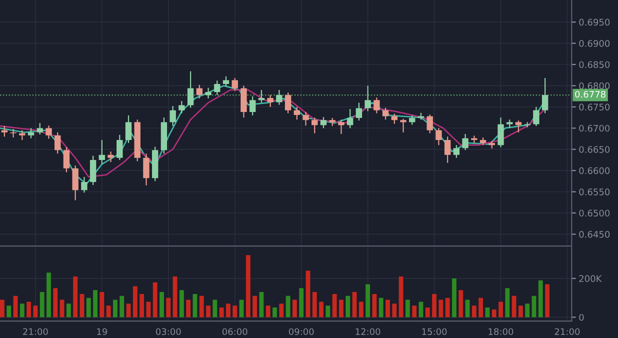 Image resolution: width=618 pixels, height=338 pixels. I want to click on y-tick-label: 0.6750, so click(594, 107).